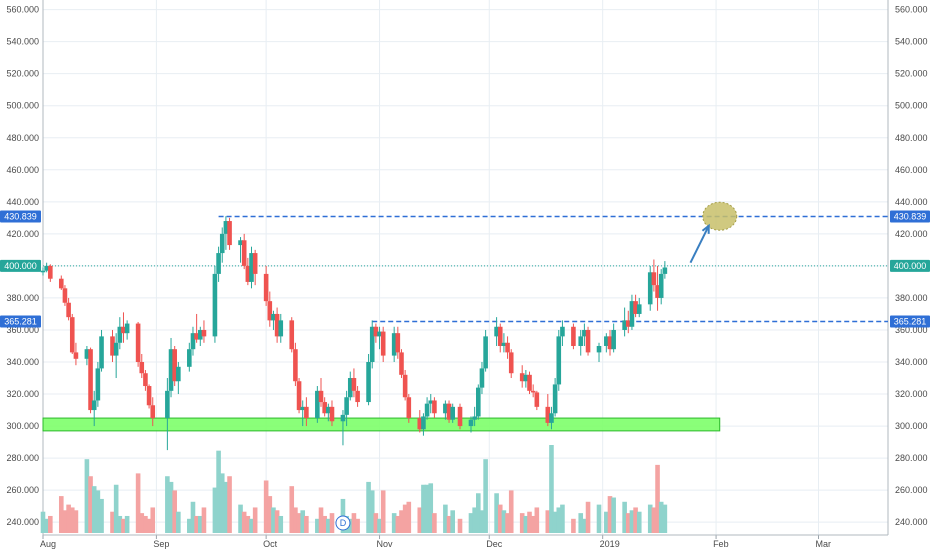 The height and width of the screenshot is (555, 932). What do you see at coordinates (911, 170) in the screenshot?
I see `y-tick-label-right: 460.000` at bounding box center [911, 170].